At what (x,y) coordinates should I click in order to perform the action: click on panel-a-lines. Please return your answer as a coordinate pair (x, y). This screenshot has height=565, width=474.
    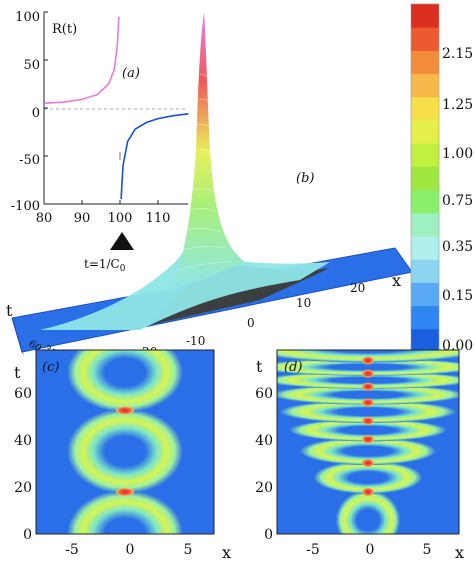
    Looking at the image, I should click on (116, 108).